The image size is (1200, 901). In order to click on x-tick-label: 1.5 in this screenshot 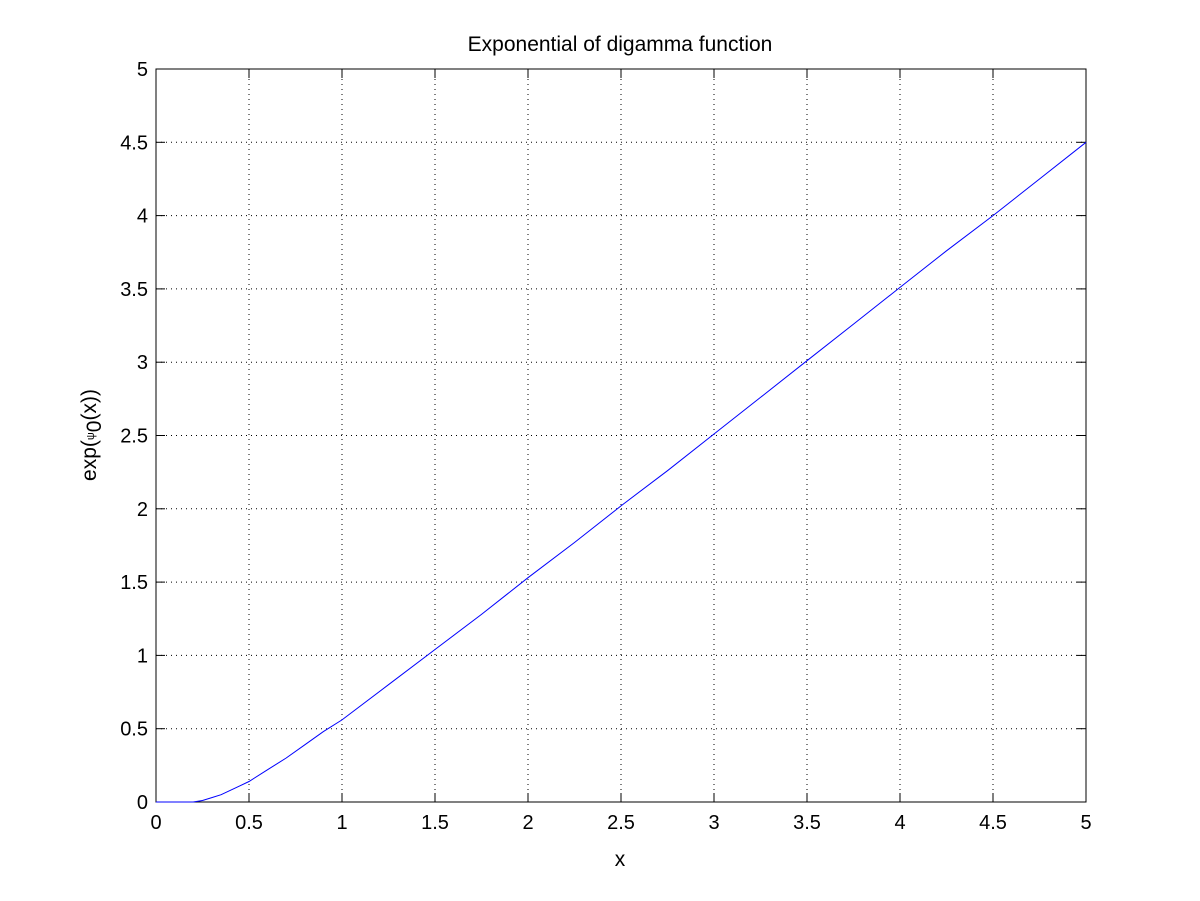, I will do `click(435, 823)`.